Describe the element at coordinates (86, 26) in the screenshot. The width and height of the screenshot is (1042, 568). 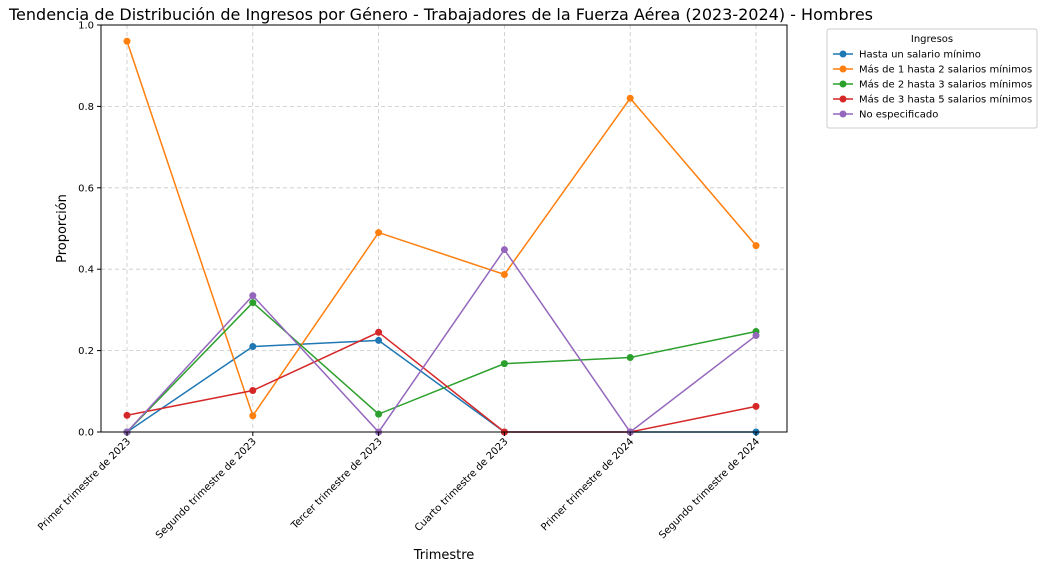
I see `y-tick-label: 1.0` at that location.